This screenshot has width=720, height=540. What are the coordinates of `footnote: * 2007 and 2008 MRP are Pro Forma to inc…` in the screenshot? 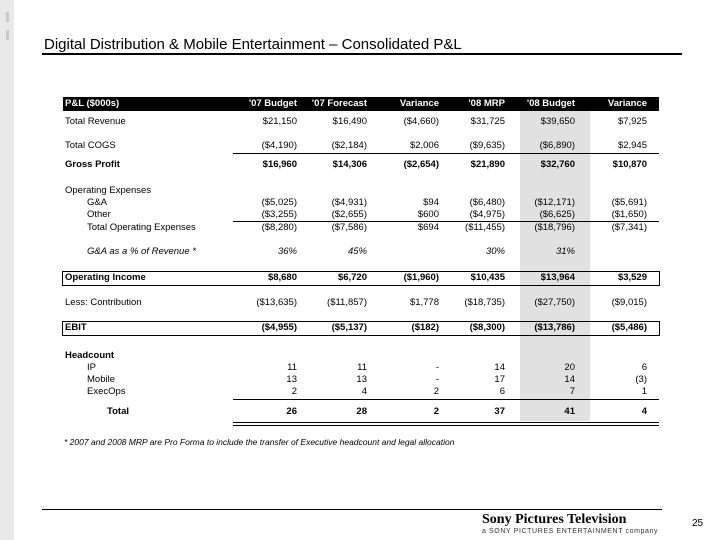 It's located at (259, 442).